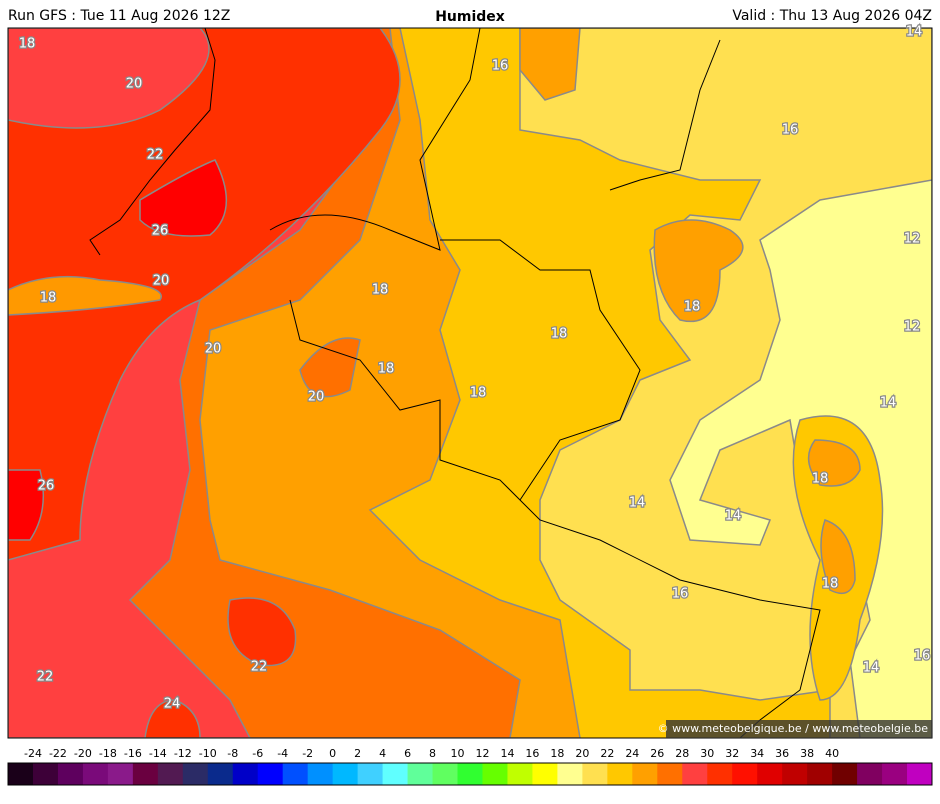  Describe the element at coordinates (172, 704) in the screenshot. I see `contour-label: 24` at that location.